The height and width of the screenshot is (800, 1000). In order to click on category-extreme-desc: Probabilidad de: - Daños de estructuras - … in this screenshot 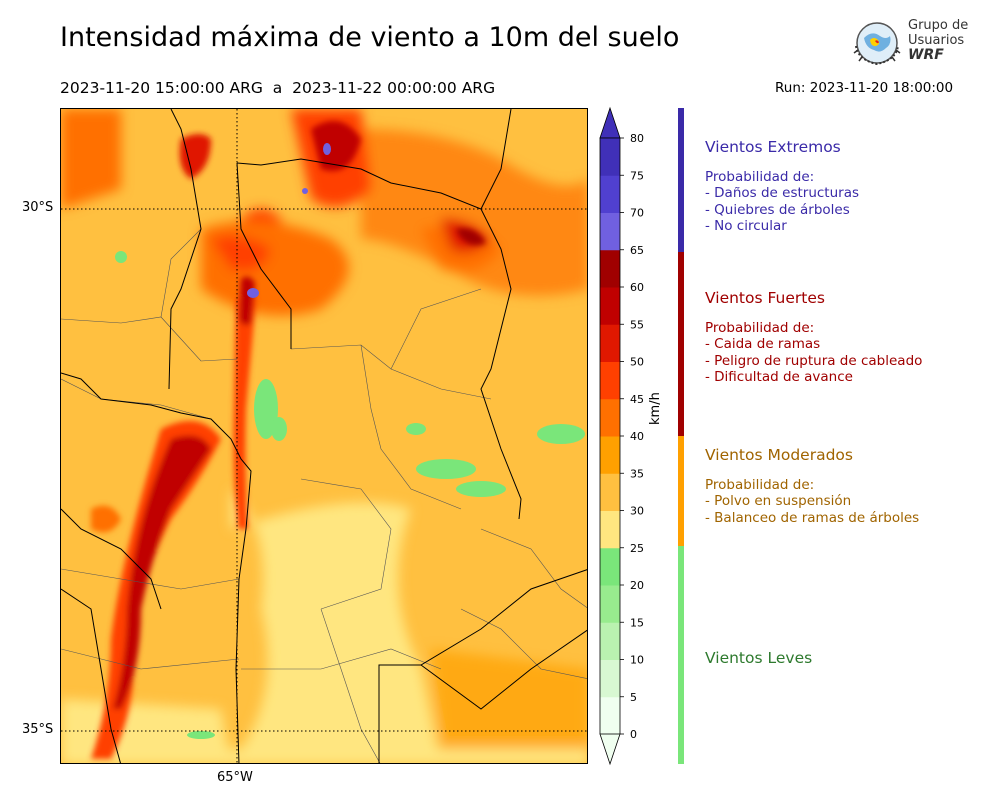, I will do `click(782, 202)`.